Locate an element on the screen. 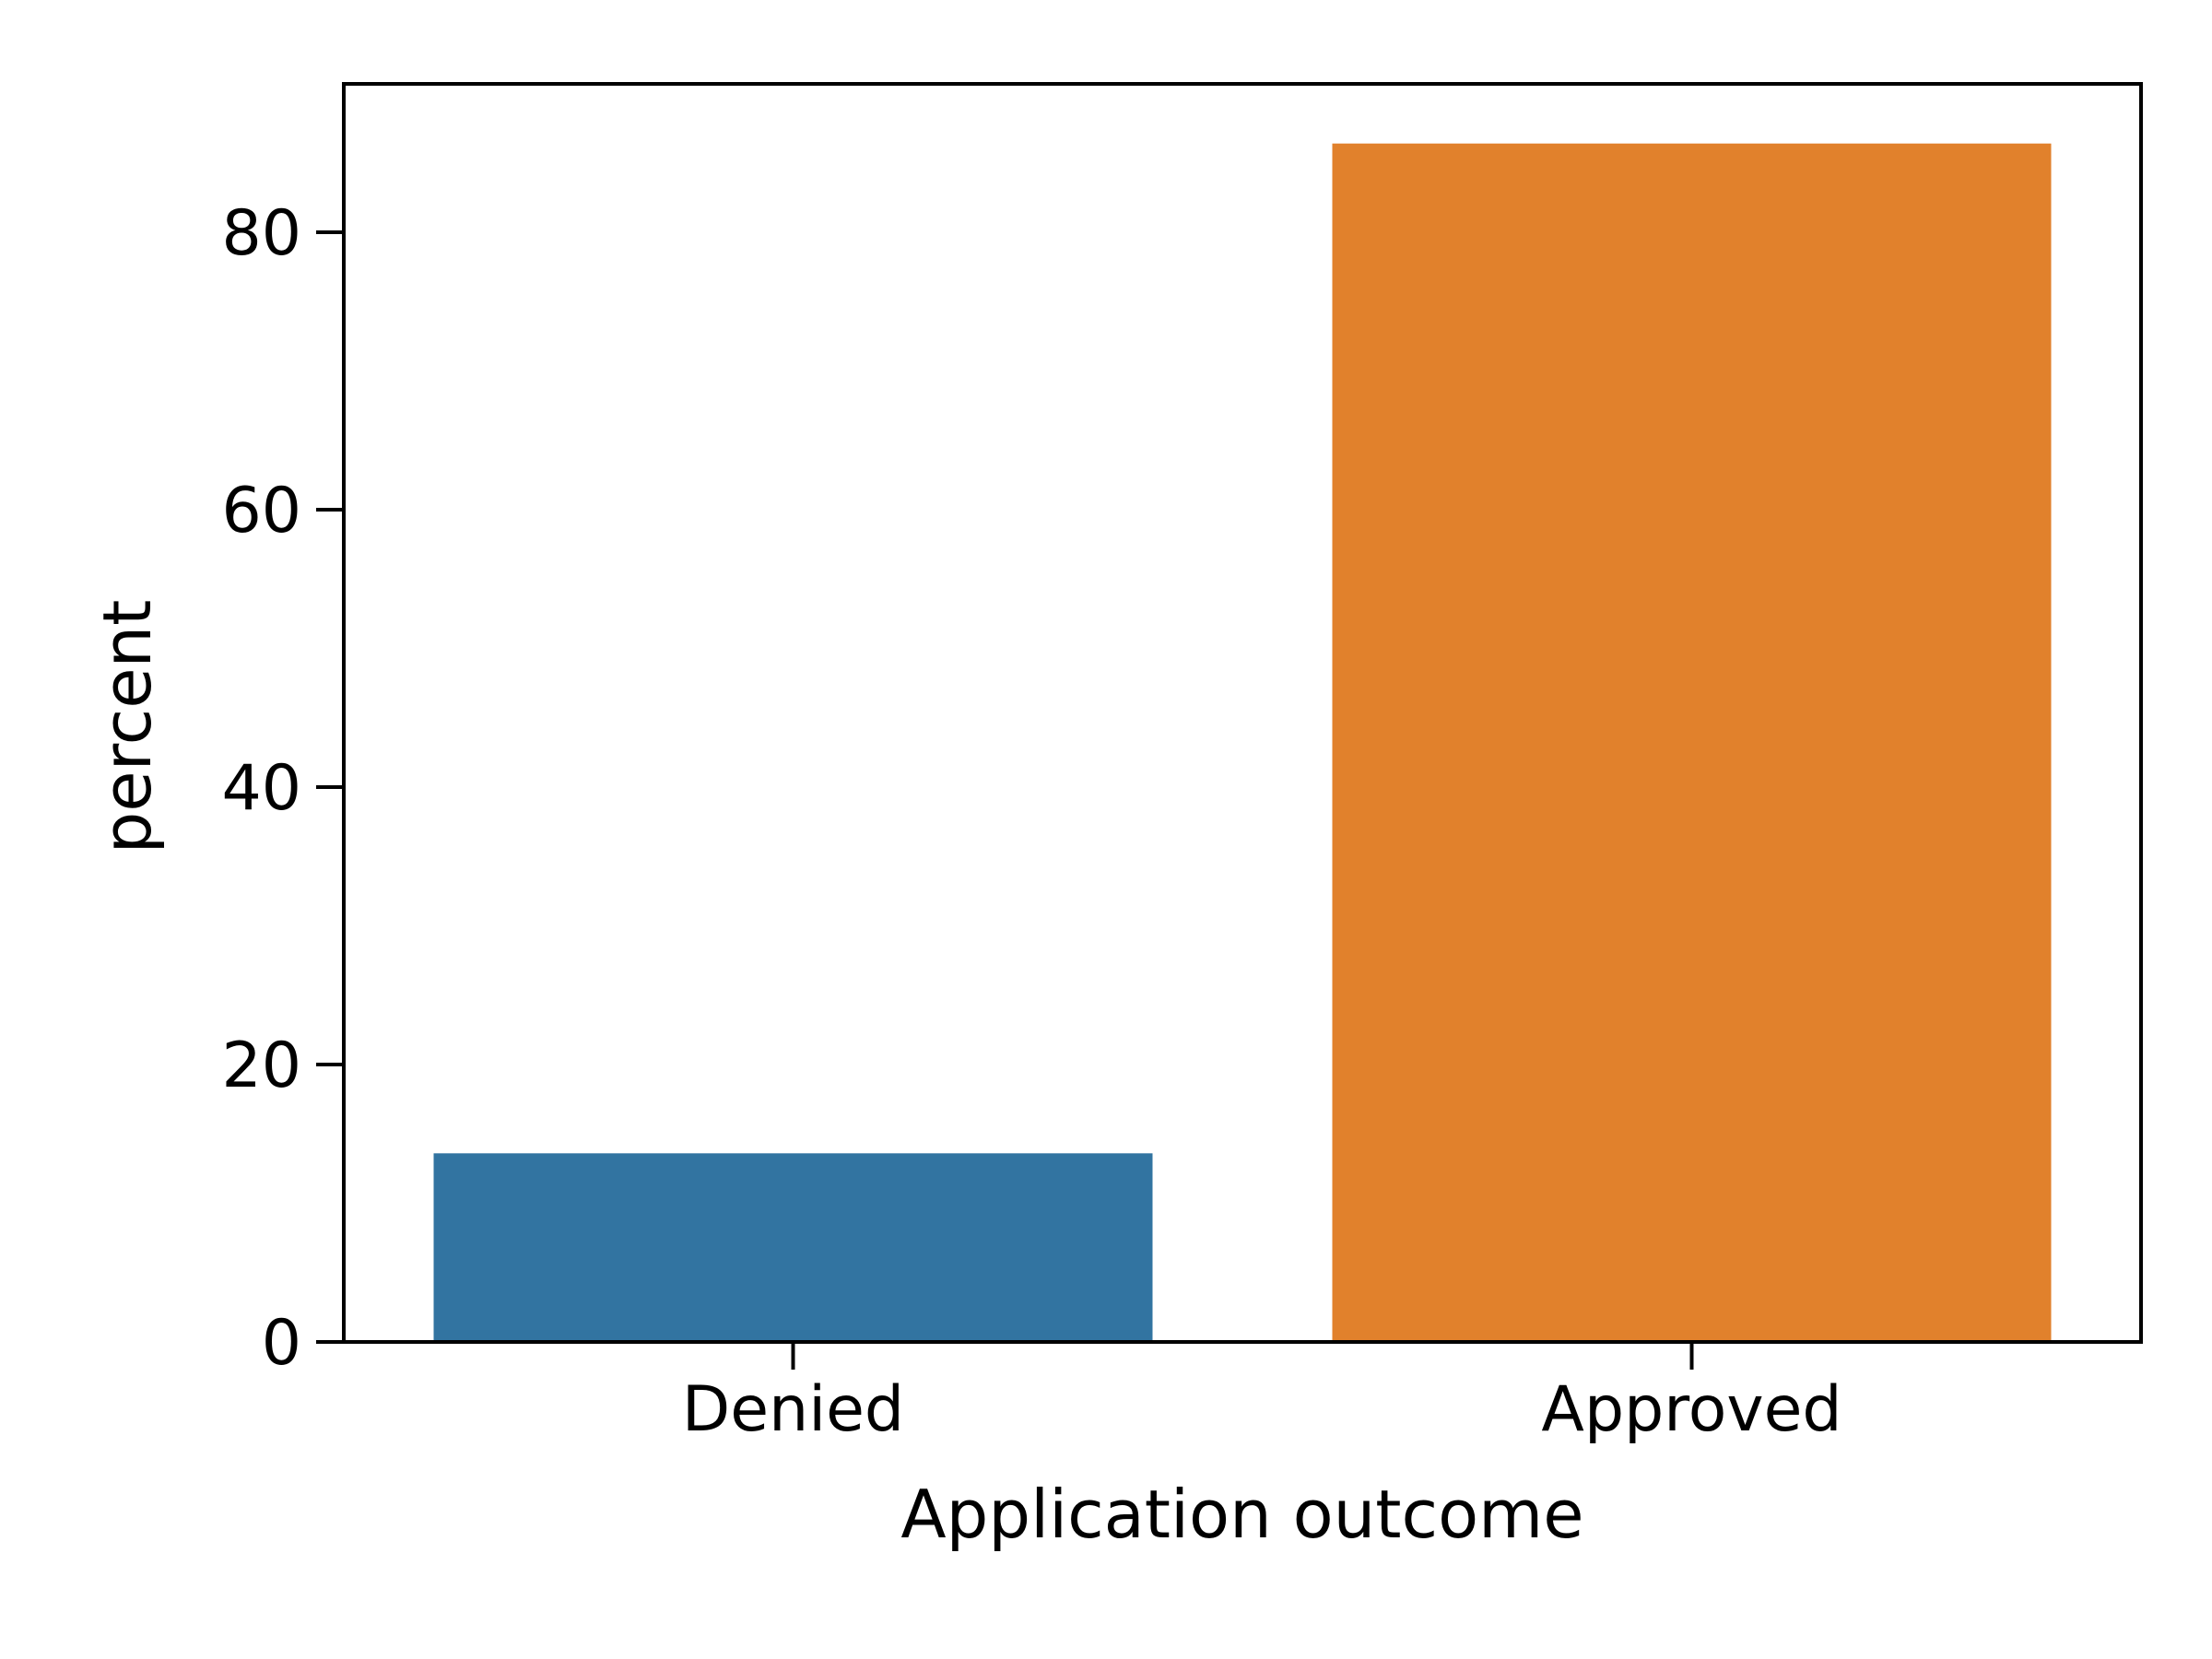 This screenshot has width=2212, height=1659. y-axis-ticks: 0 20 40 60 80 is located at coordinates (282, 788).